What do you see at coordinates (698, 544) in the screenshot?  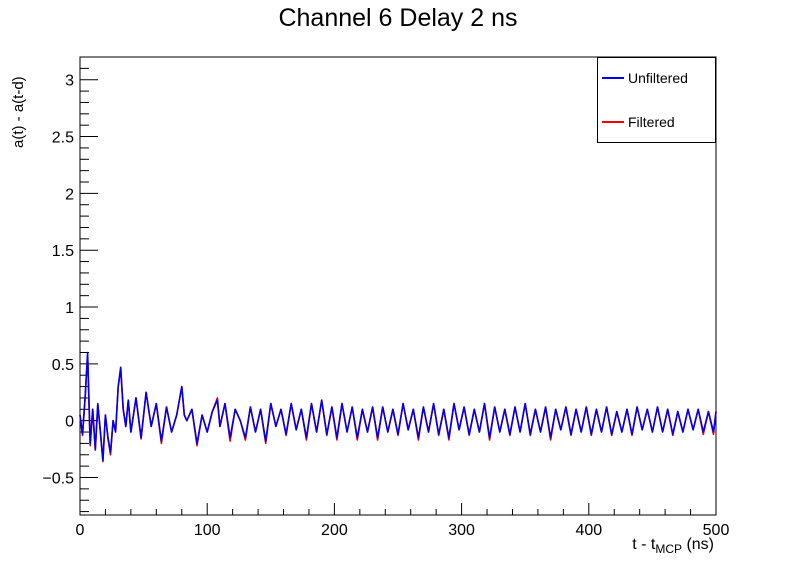 I see `x-axis-label-unit: (ns)` at bounding box center [698, 544].